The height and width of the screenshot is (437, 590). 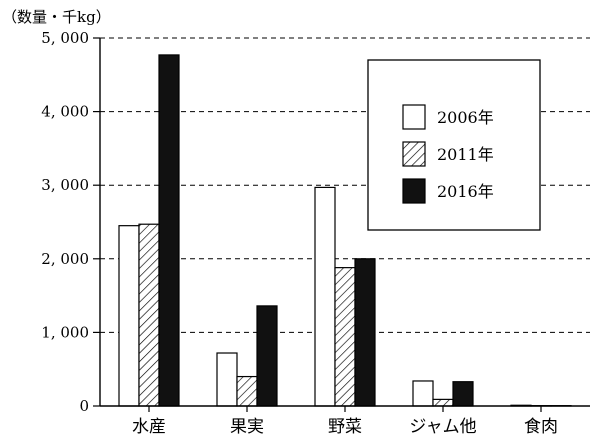 I want to click on y-tick-label: 2, 000, so click(x=65, y=259).